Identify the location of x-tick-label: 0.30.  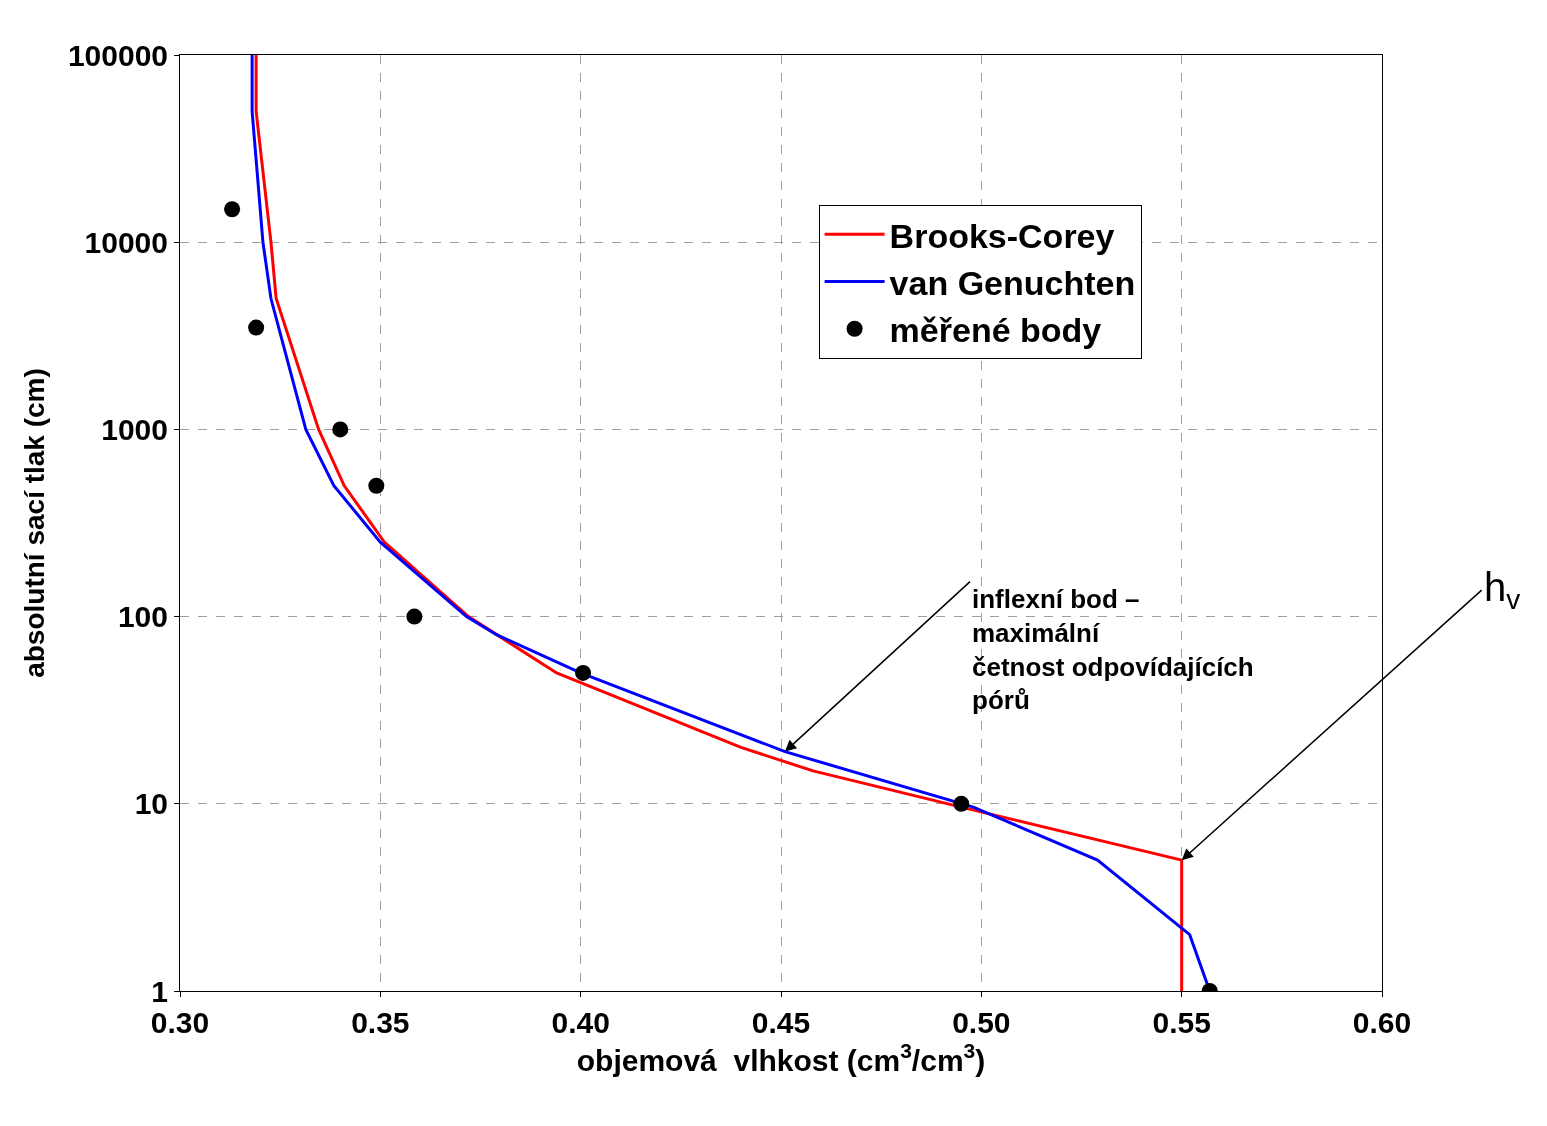
(180, 1022).